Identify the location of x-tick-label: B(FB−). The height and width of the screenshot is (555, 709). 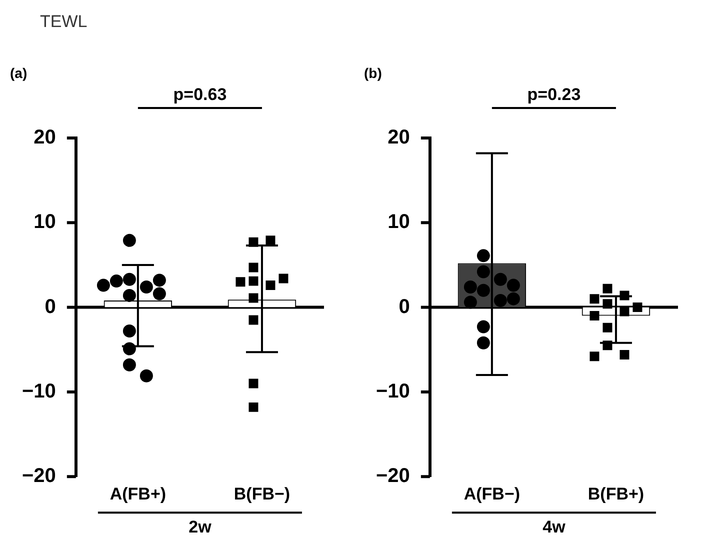
(262, 494).